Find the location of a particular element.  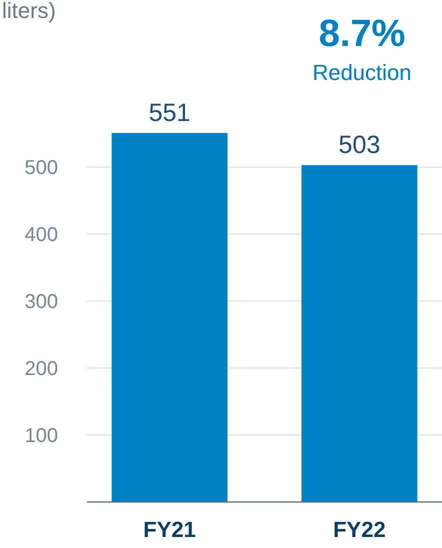

text: 8.7% is located at coordinates (362, 34).